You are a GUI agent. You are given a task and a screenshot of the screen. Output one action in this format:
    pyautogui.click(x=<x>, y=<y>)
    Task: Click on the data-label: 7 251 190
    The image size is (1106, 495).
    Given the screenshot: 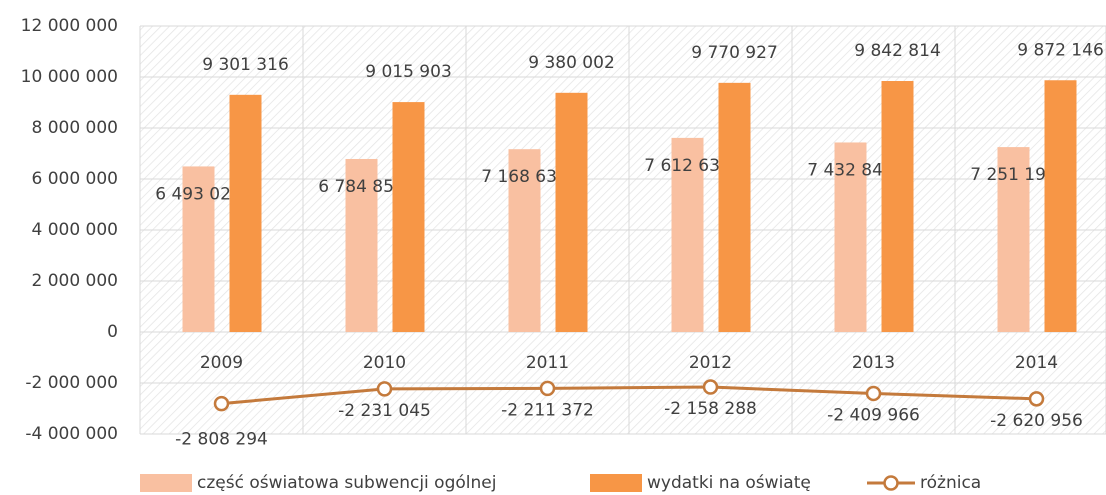 What is the action you would take?
    pyautogui.click(x=1013, y=175)
    